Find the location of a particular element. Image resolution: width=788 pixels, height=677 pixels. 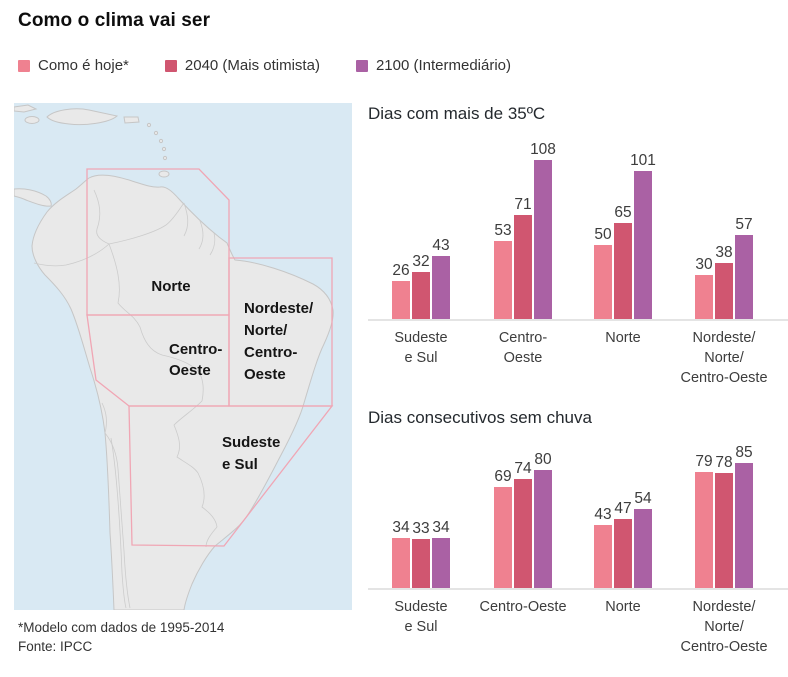

country-borders is located at coordinates (125, 399).